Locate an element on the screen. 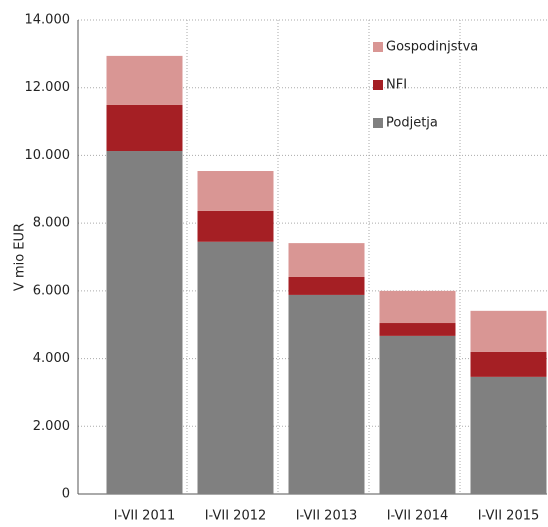  y-tick-label: 4.000 is located at coordinates (51, 358).